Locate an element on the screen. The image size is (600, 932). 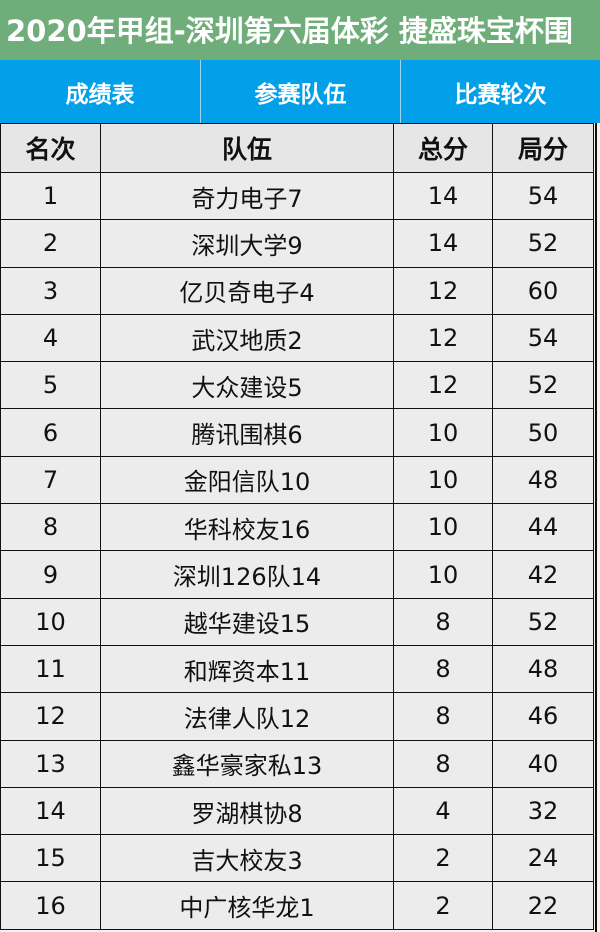
table-edge-divider is located at coordinates (596, 527).